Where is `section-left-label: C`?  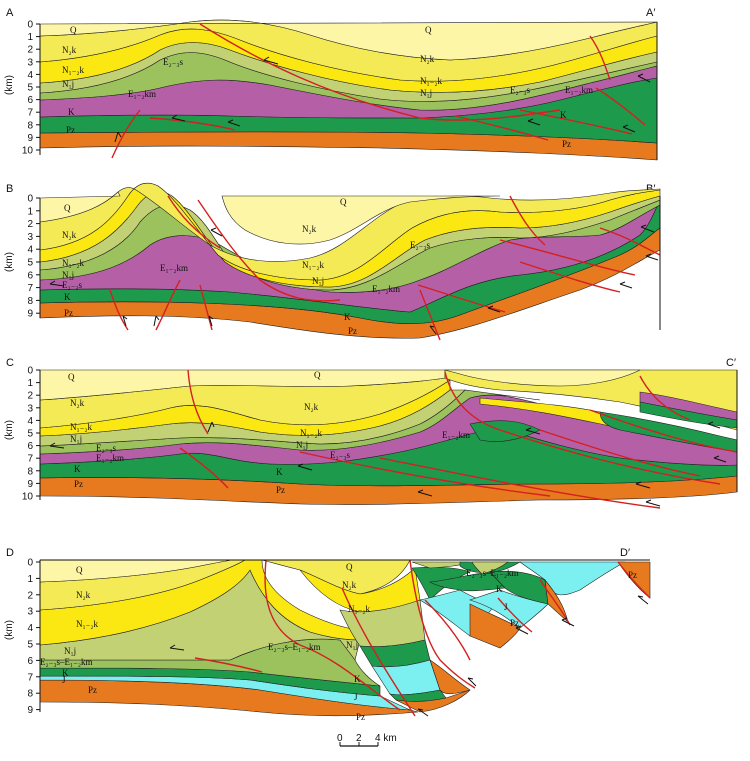
section-left-label: C is located at coordinates (10, 363).